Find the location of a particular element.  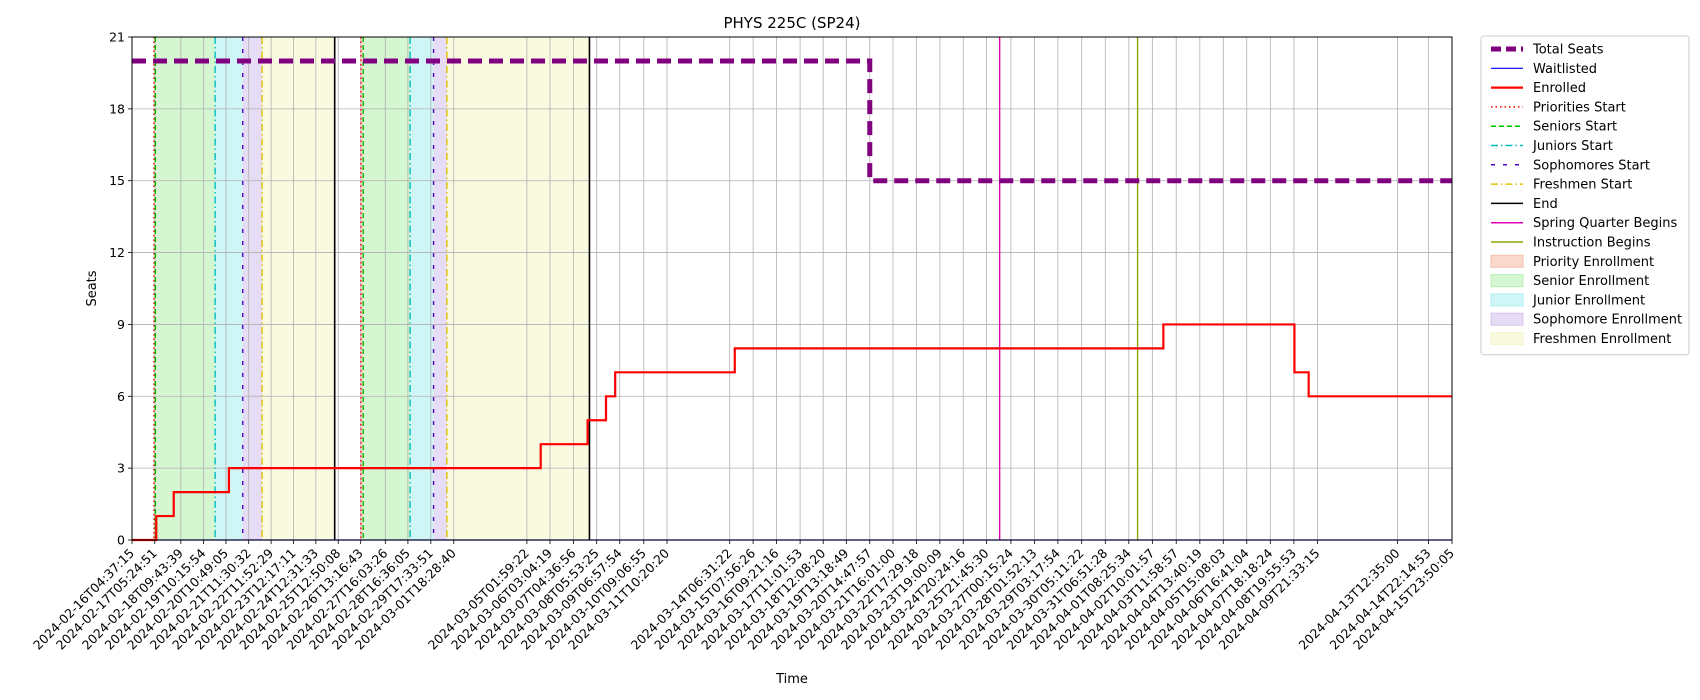

legend-label-sophomore-enrollment: Sophomore Enrollment is located at coordinates (1607, 320).